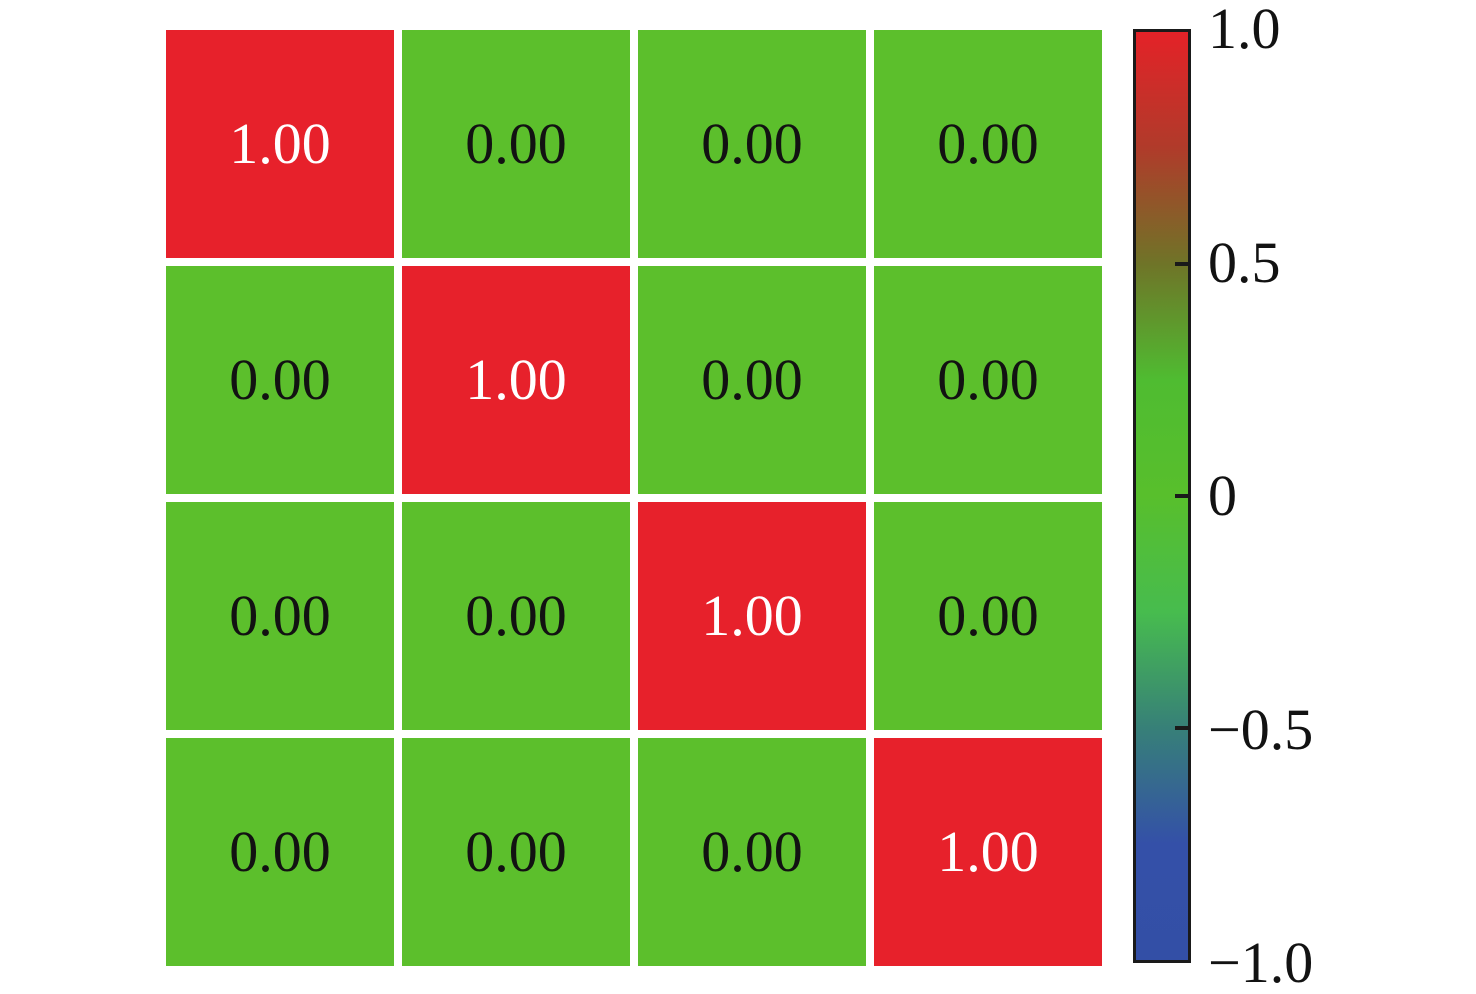 The image size is (1476, 994). What do you see at coordinates (988, 852) in the screenshot?
I see `heatmap-cell-r4c4: 1.00` at bounding box center [988, 852].